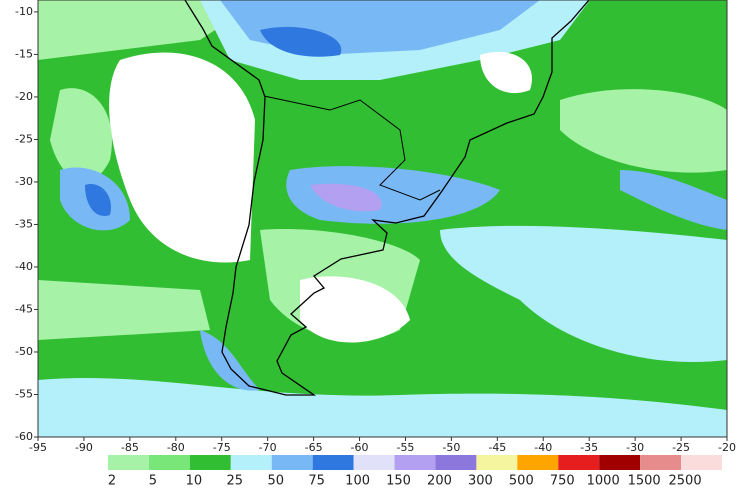  I want to click on x-tick-label: -95, so click(38, 447).